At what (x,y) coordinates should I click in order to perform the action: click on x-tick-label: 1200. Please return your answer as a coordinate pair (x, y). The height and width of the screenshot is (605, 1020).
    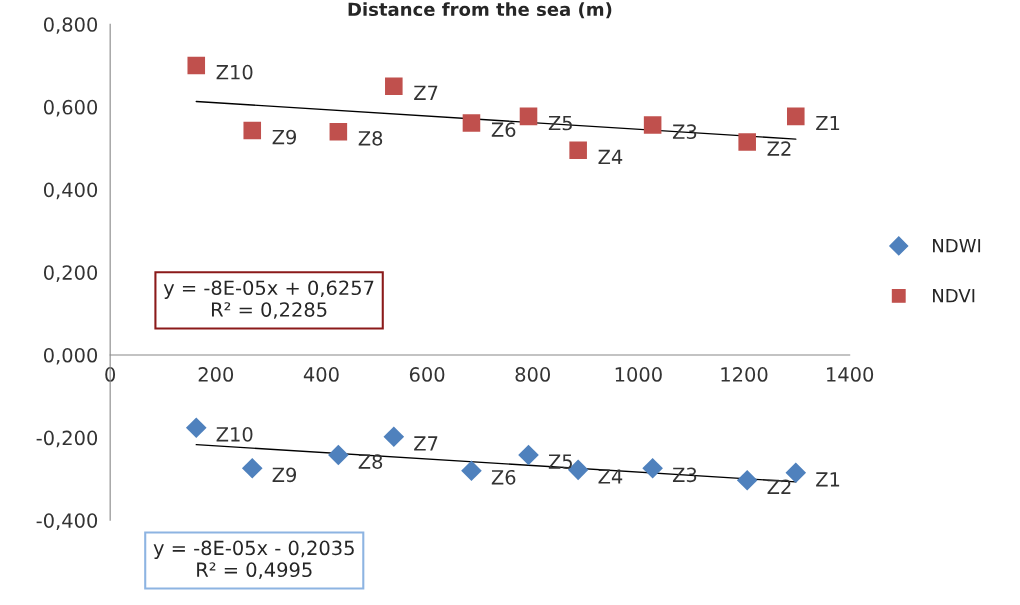
    Looking at the image, I should click on (744, 374).